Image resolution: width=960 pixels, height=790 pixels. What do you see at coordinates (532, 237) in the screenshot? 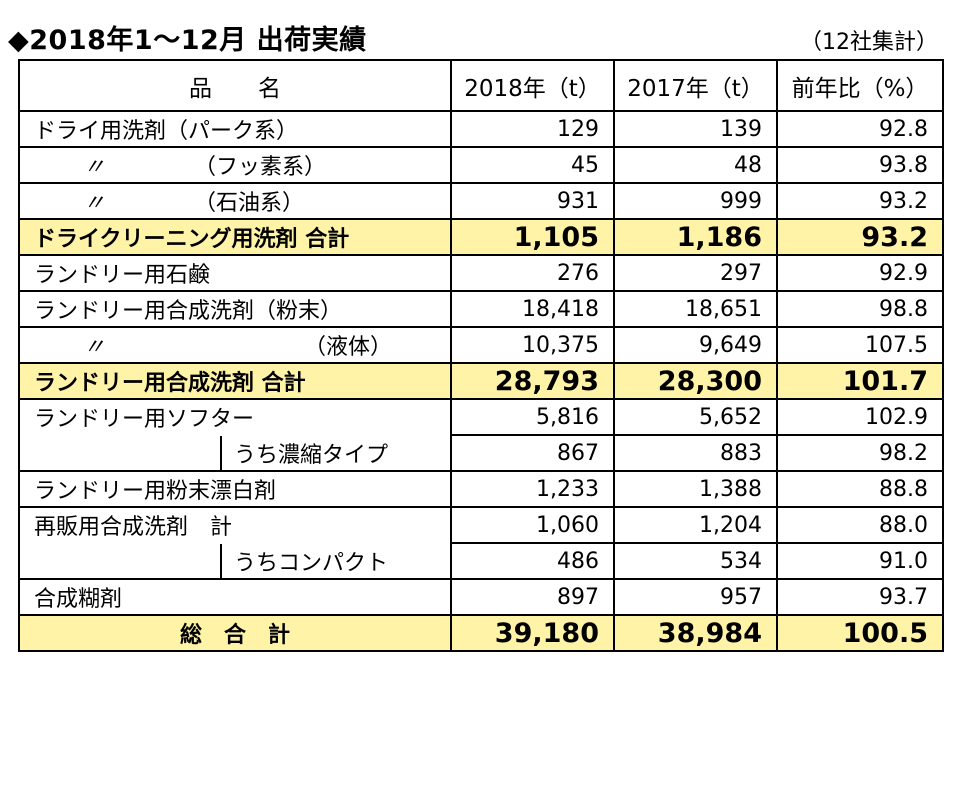
I see `value-2018: 1,105` at bounding box center [532, 237].